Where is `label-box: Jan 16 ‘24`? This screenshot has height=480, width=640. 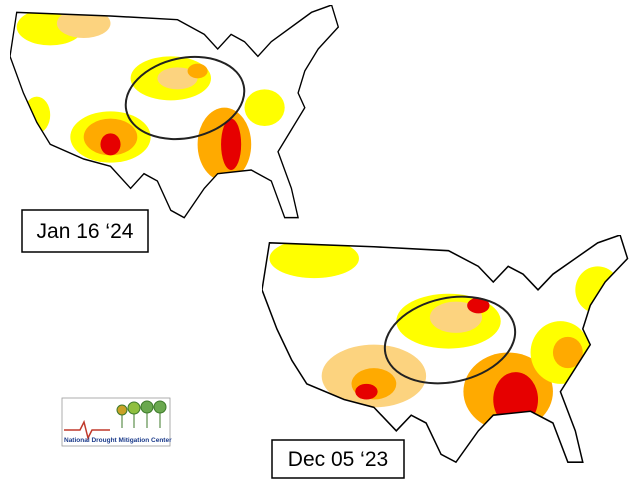
label-box: Jan 16 ‘24 is located at coordinates (85, 231).